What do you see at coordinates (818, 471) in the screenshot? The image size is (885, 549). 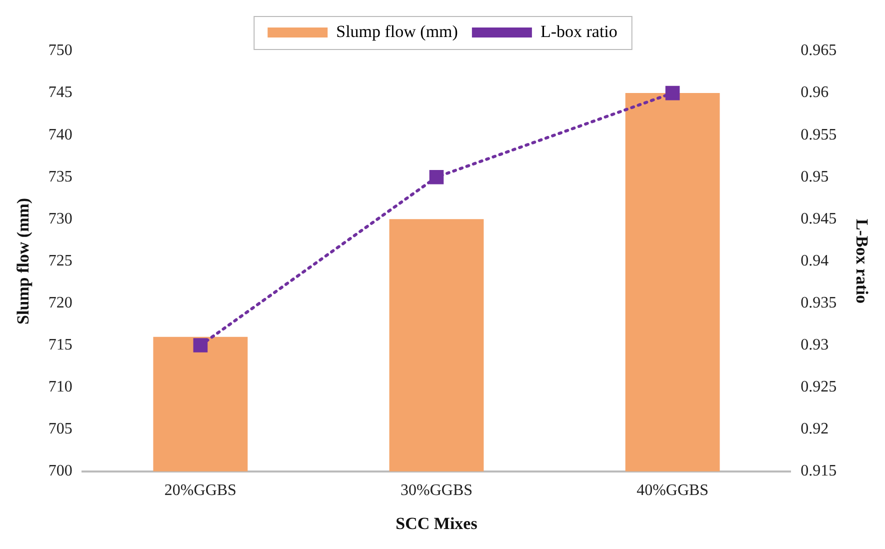 I see `y2-tick-label: 0.915` at bounding box center [818, 471].